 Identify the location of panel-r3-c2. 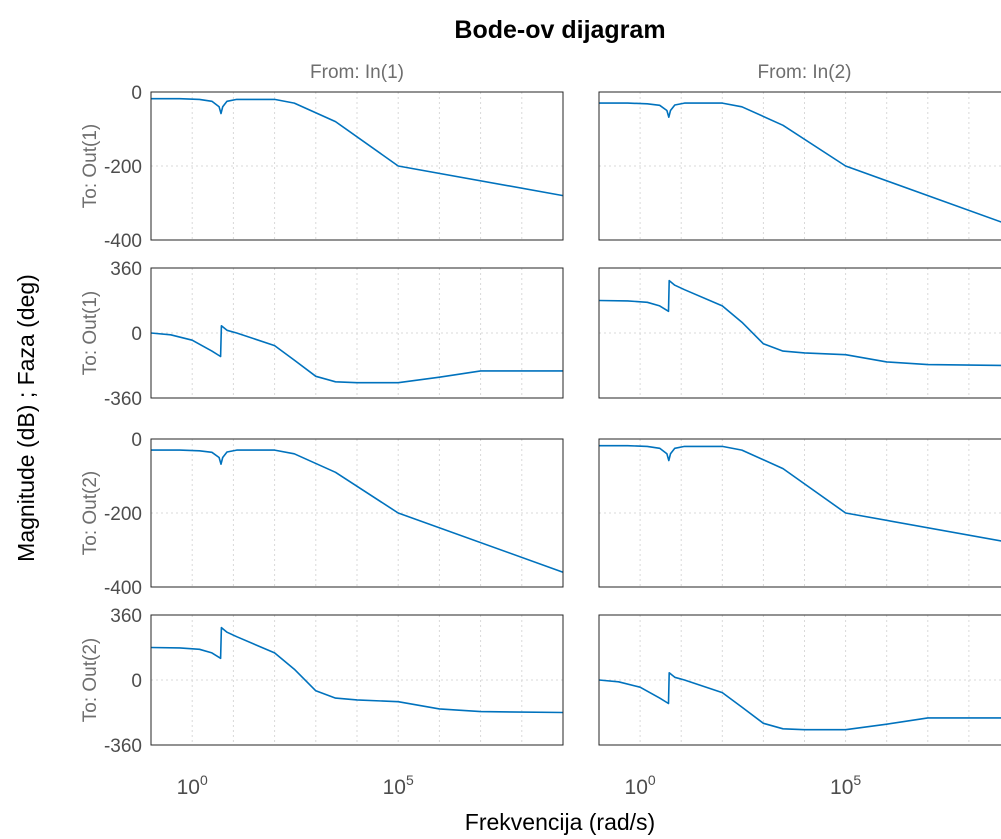
(799, 513).